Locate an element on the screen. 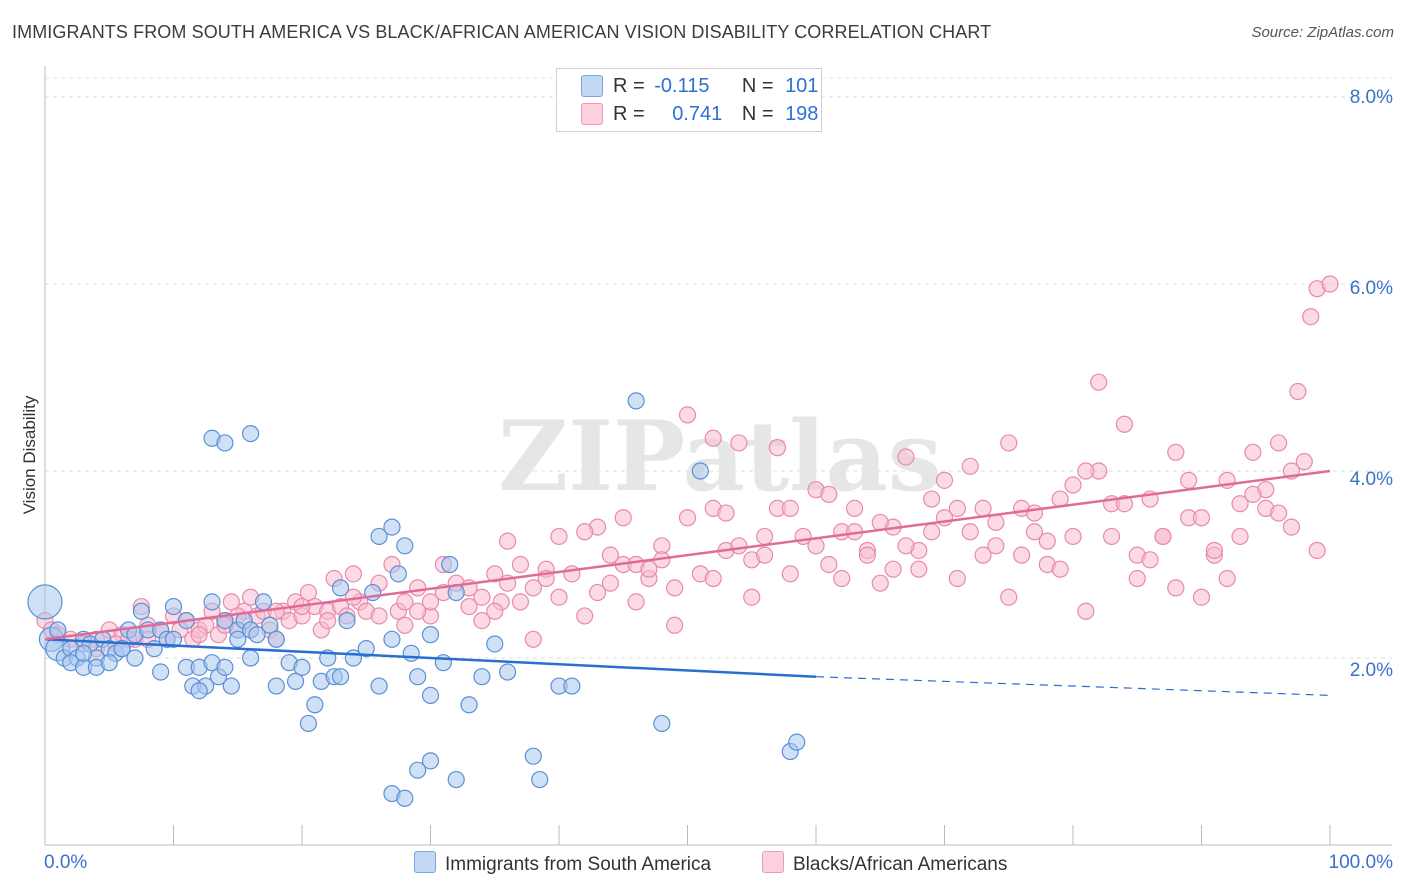  r-value: -0.115 is located at coordinates (682, 86).